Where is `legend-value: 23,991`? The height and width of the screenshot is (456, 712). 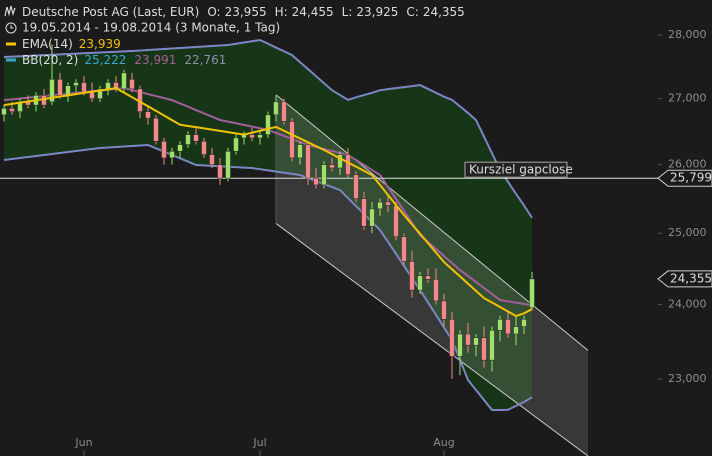
legend-value: 23,991 is located at coordinates (155, 60).